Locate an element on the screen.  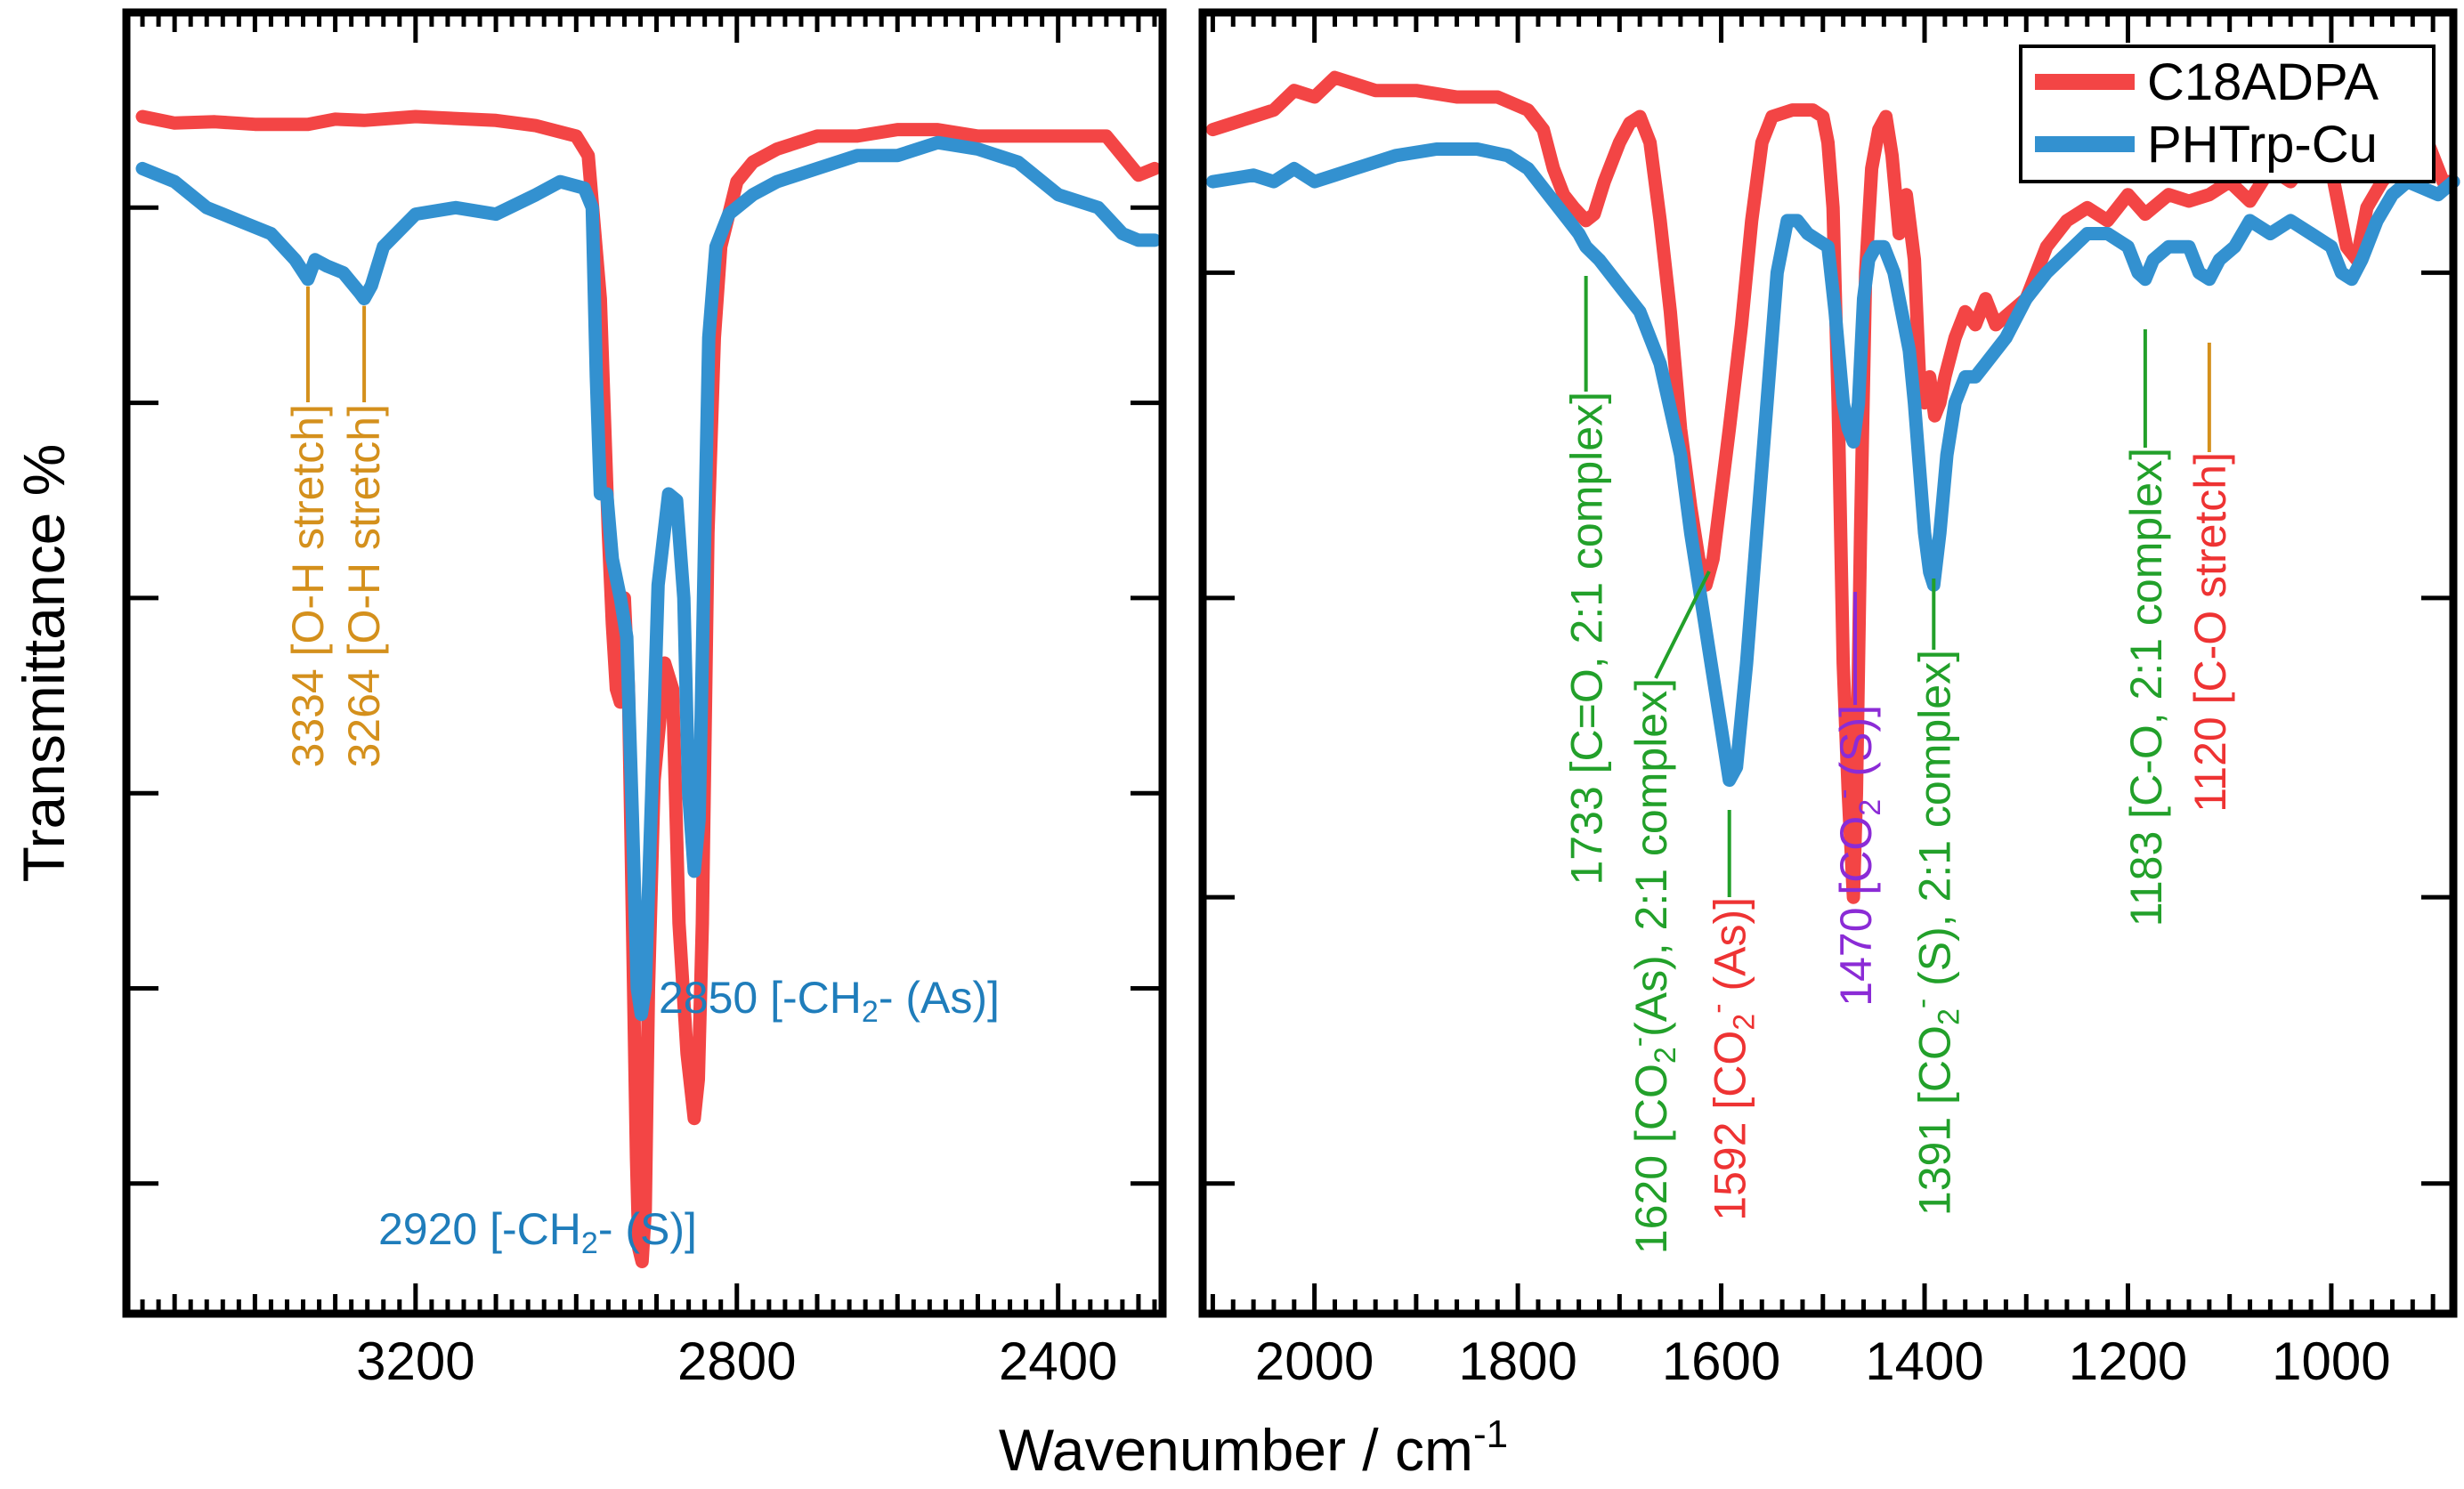
annotation-1120: 1120 [C-O stretch] is located at coordinates (2210, 632).